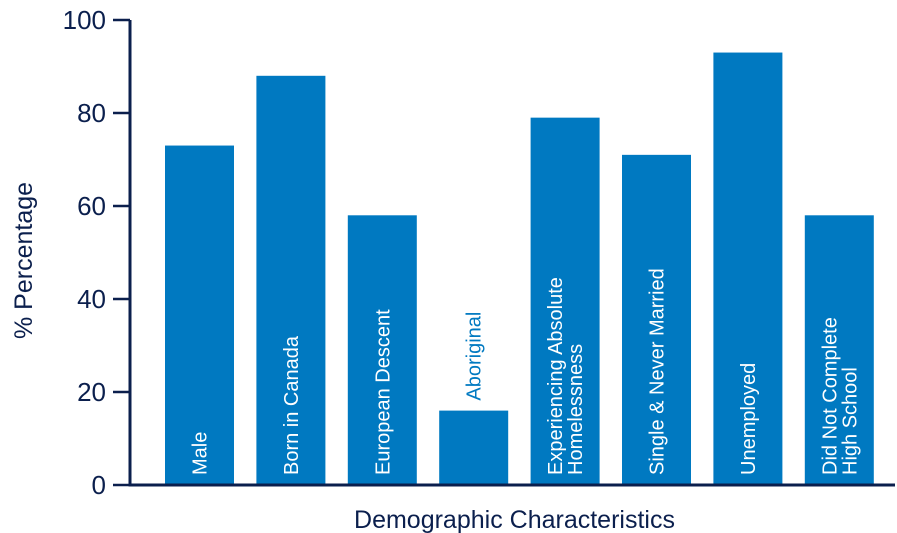 The width and height of the screenshot is (897, 533). I want to click on bar-category-label: Male, so click(201, 453).